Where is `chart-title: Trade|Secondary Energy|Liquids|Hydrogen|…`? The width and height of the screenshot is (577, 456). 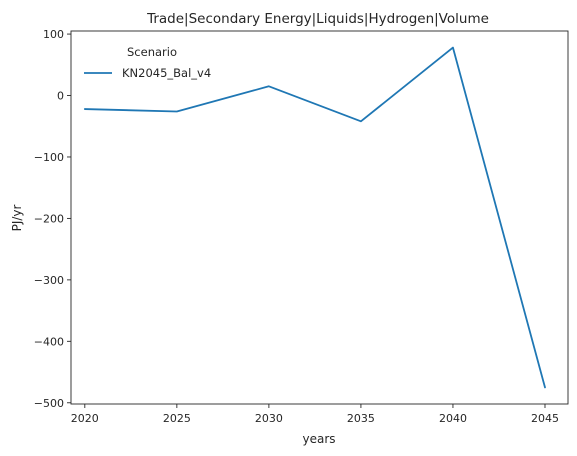 chart-title: Trade|Secondary Energy|Liquids|Hydrogen|… is located at coordinates (317, 19).